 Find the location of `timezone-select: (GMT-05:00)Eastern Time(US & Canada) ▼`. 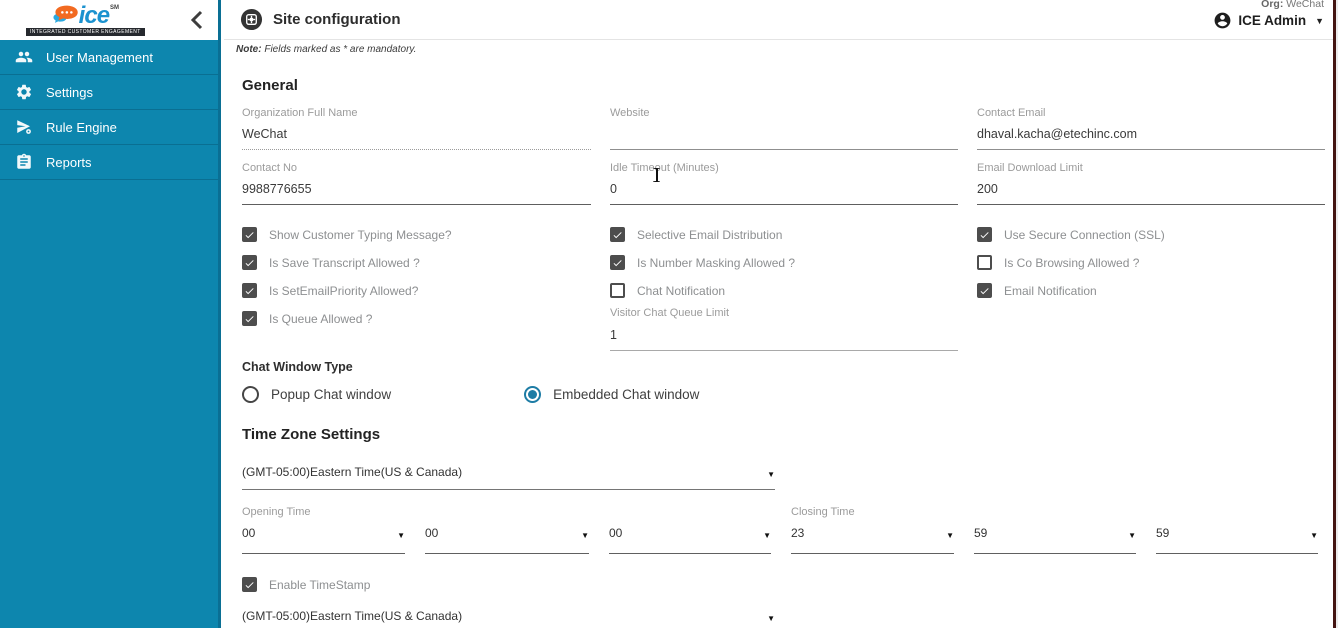

timezone-select: (GMT-05:00)Eastern Time(US & Canada) ▼ is located at coordinates (508, 477).